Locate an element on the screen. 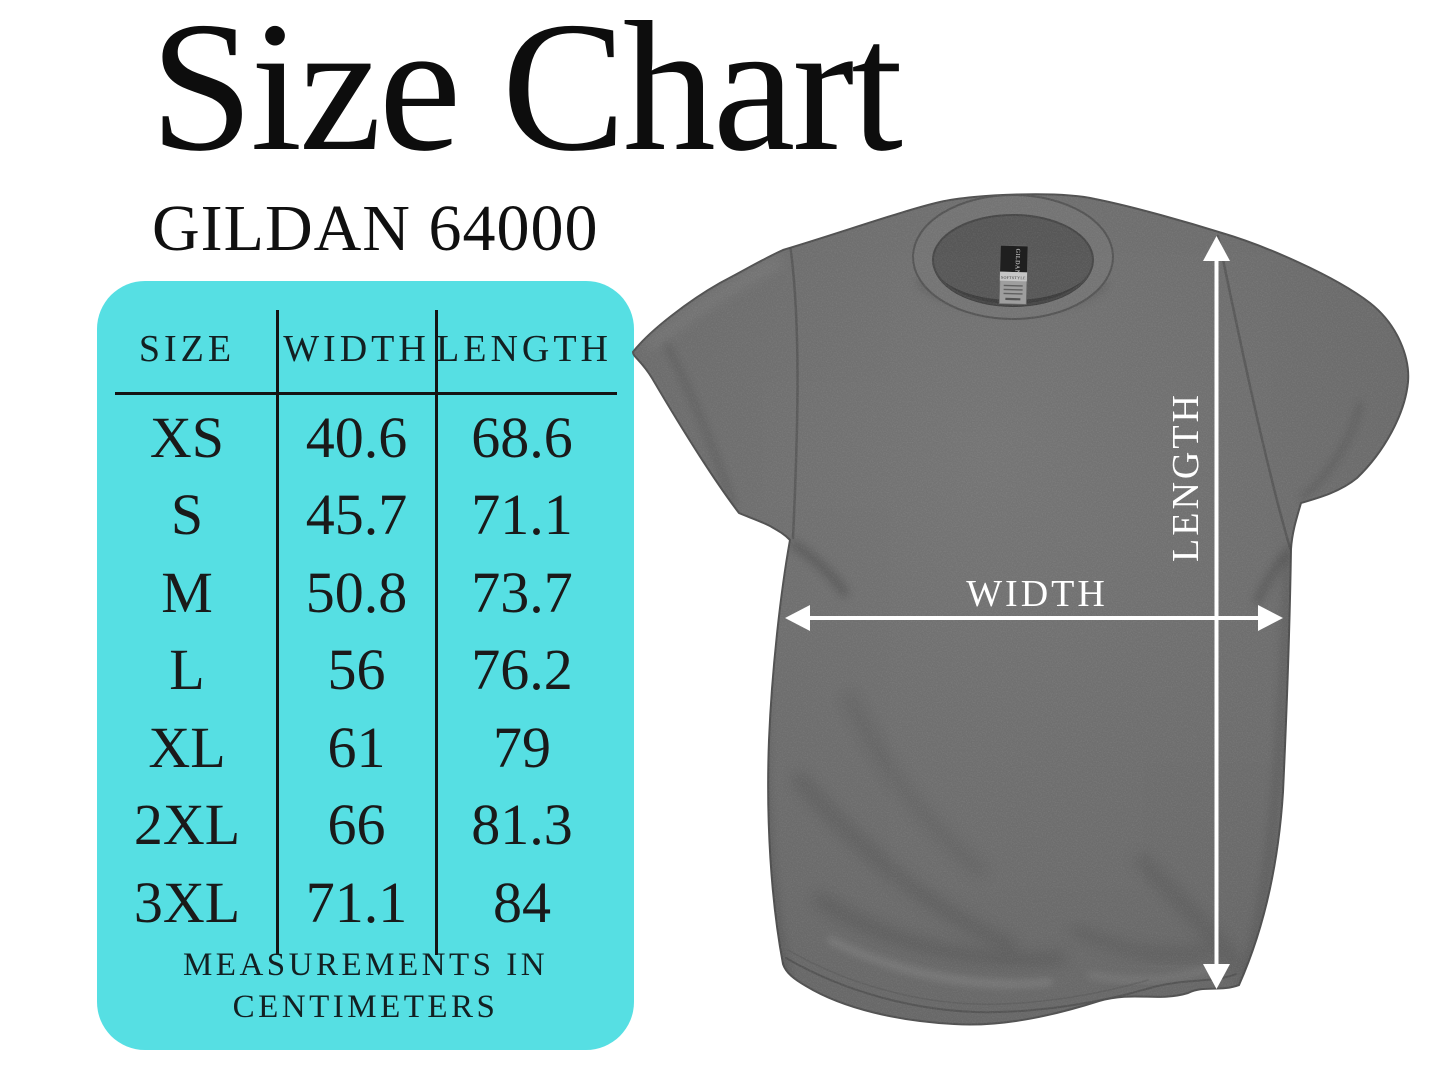  page-title: Size Chart is located at coordinates (526, 95).